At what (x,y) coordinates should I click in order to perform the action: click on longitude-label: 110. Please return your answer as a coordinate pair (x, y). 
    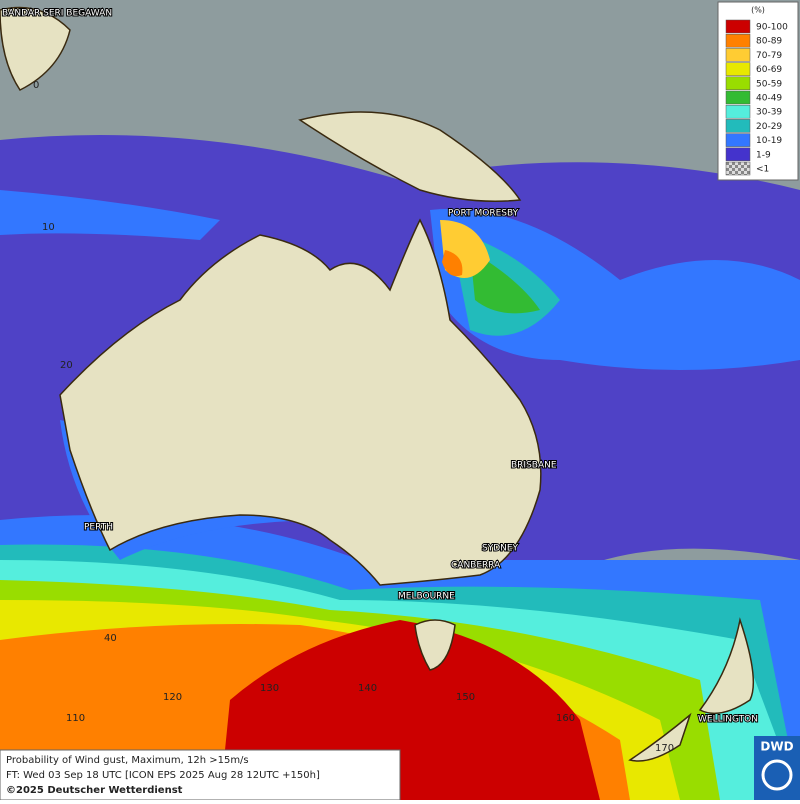
    Looking at the image, I should click on (75, 718).